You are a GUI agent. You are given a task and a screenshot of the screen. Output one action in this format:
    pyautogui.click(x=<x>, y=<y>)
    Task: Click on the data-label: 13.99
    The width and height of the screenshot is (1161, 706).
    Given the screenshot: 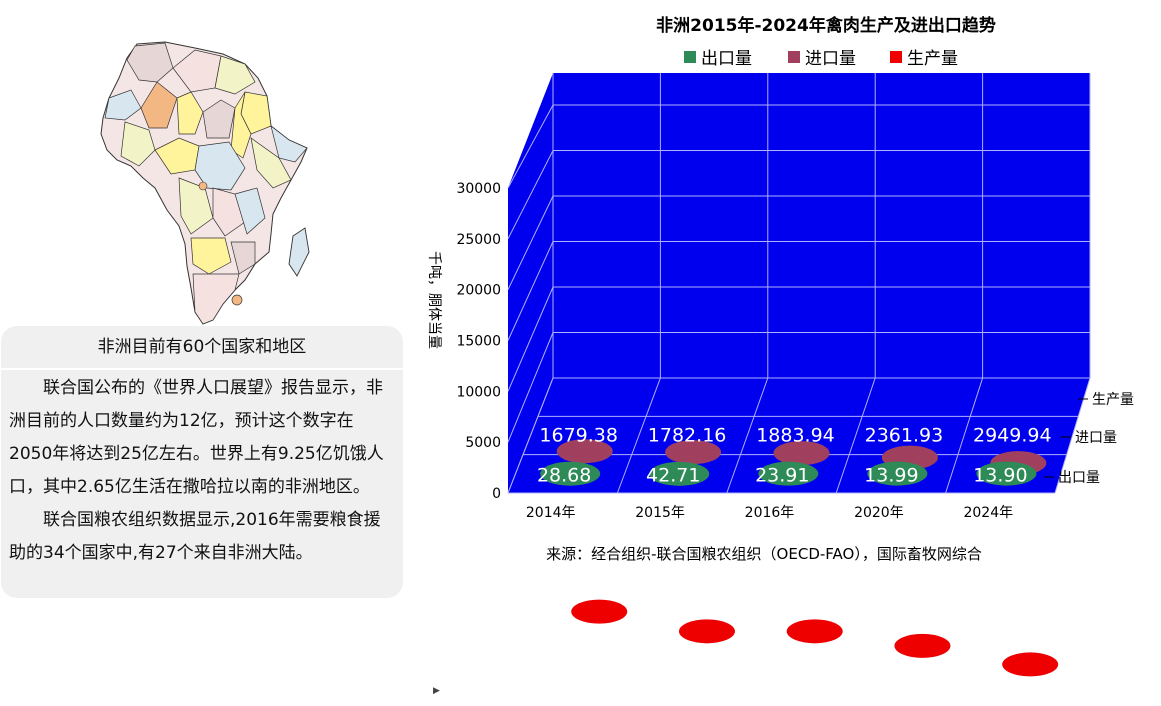 What is the action you would take?
    pyautogui.click(x=891, y=475)
    